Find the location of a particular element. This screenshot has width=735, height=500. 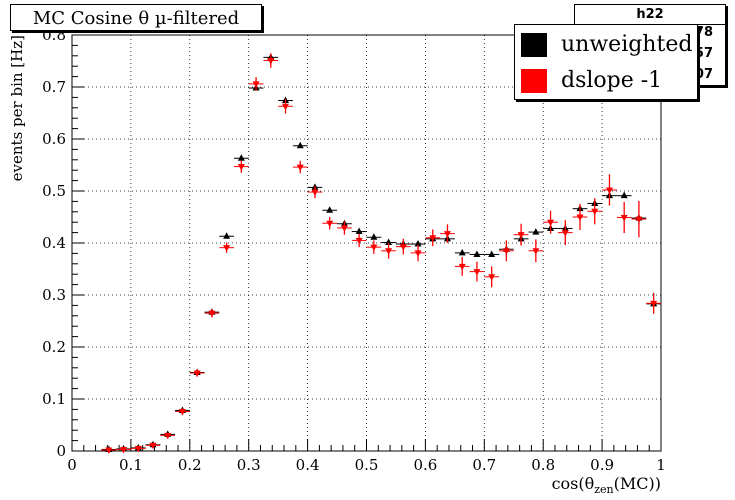

x-tick-label-0: 0 is located at coordinates (72, 465).